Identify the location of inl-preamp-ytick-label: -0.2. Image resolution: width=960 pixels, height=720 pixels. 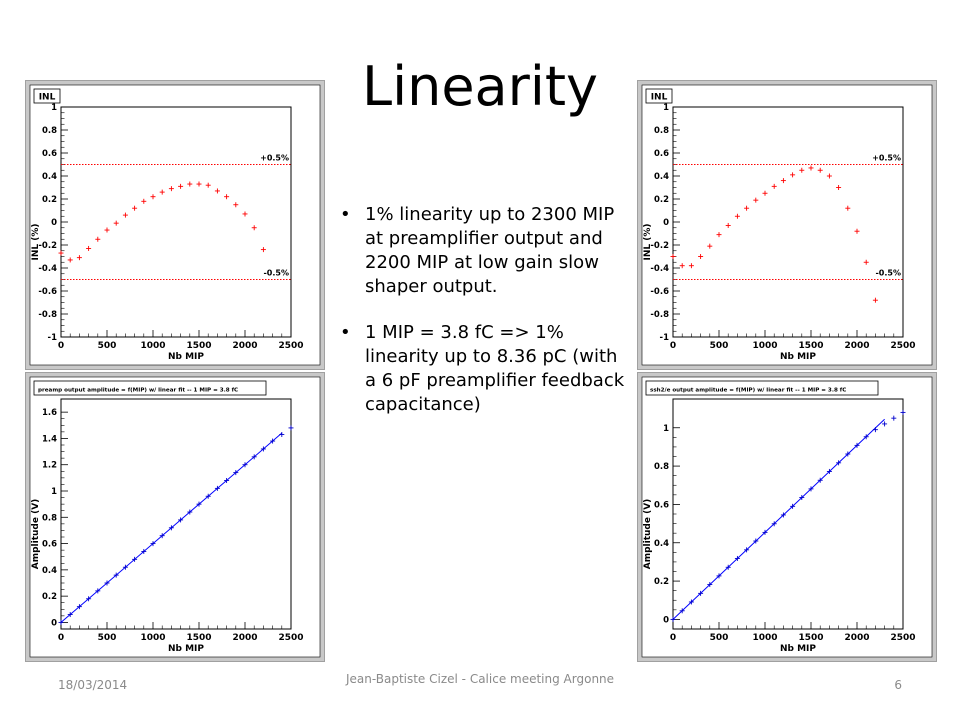
(47, 246).